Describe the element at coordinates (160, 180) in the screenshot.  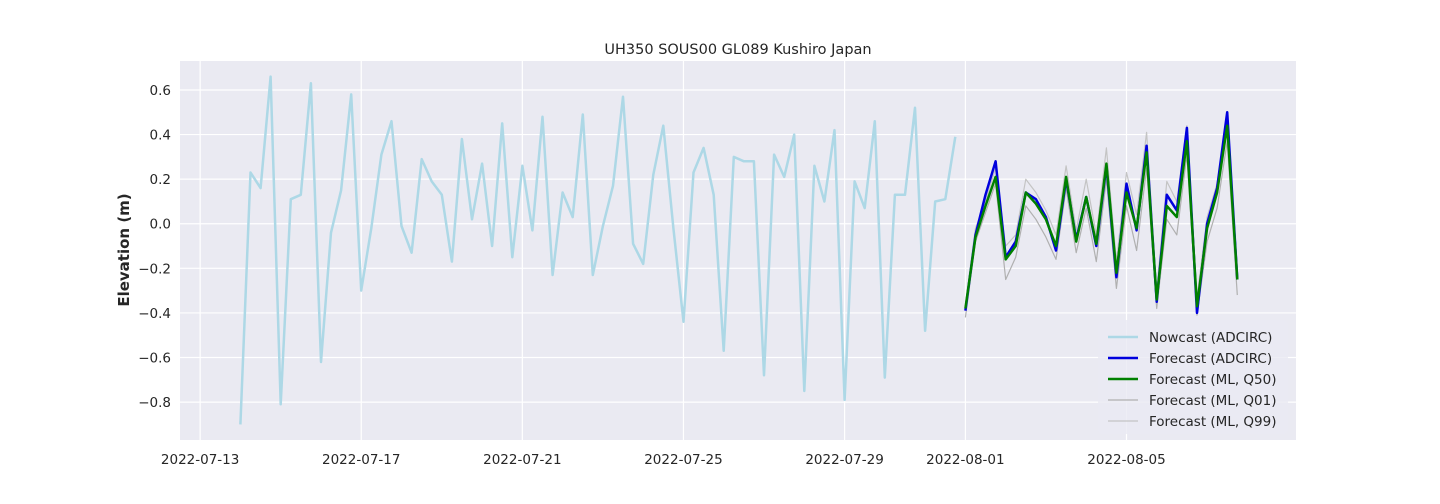
I see `y-tick-label: 0.2` at that location.